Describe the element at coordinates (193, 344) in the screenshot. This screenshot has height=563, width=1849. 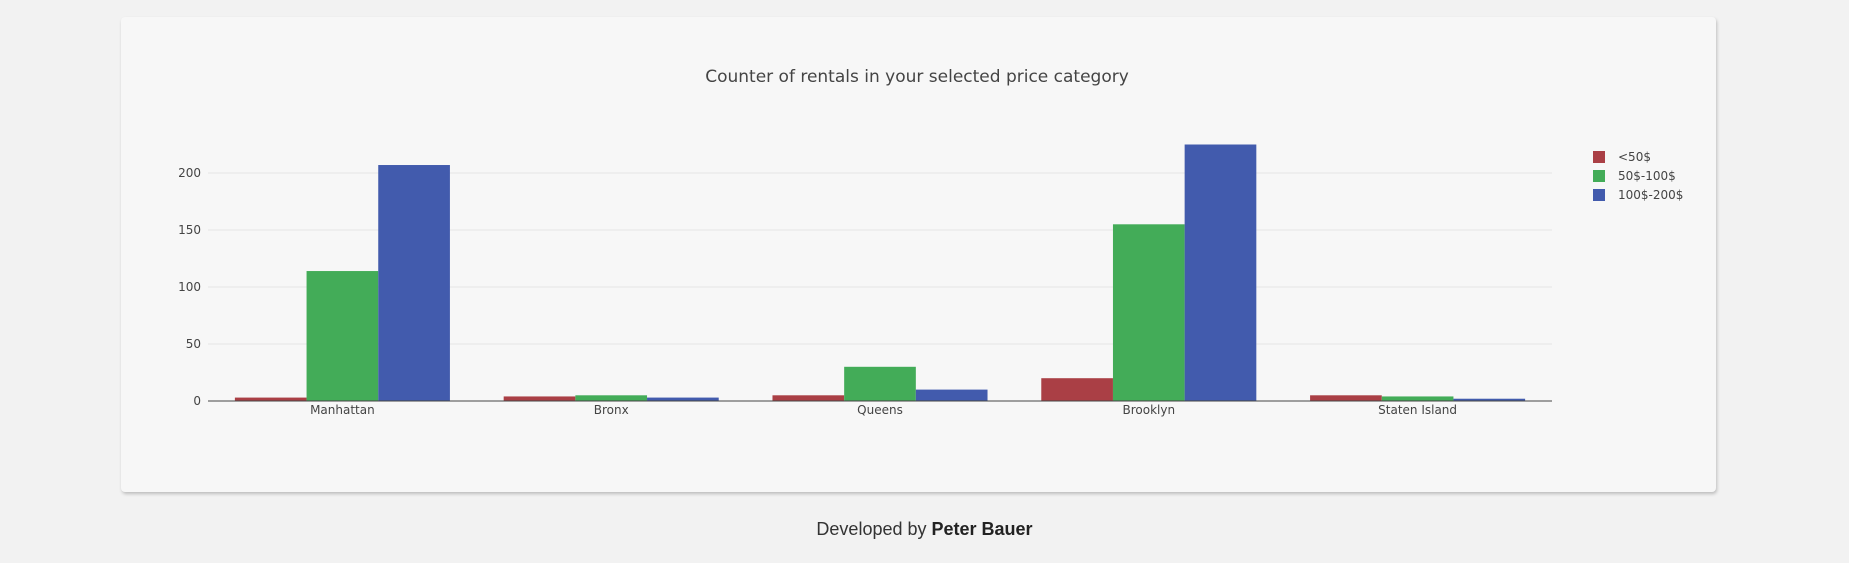
I see `y-tick-label: 50` at that location.